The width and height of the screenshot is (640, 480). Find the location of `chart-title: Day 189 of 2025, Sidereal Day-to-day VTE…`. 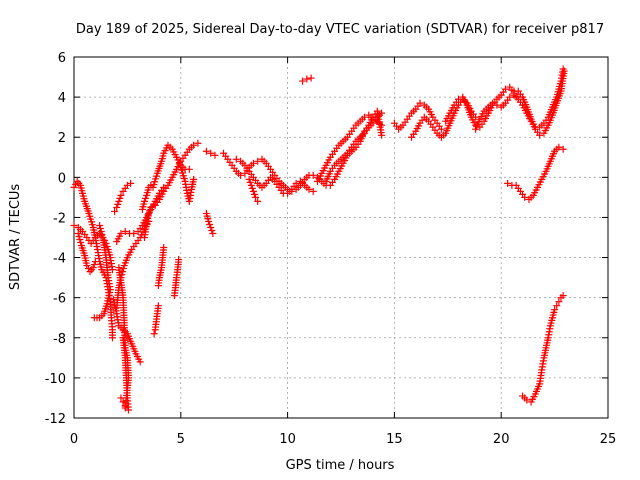

chart-title: Day 189 of 2025, Sidereal Day-to-day VTE… is located at coordinates (340, 29).